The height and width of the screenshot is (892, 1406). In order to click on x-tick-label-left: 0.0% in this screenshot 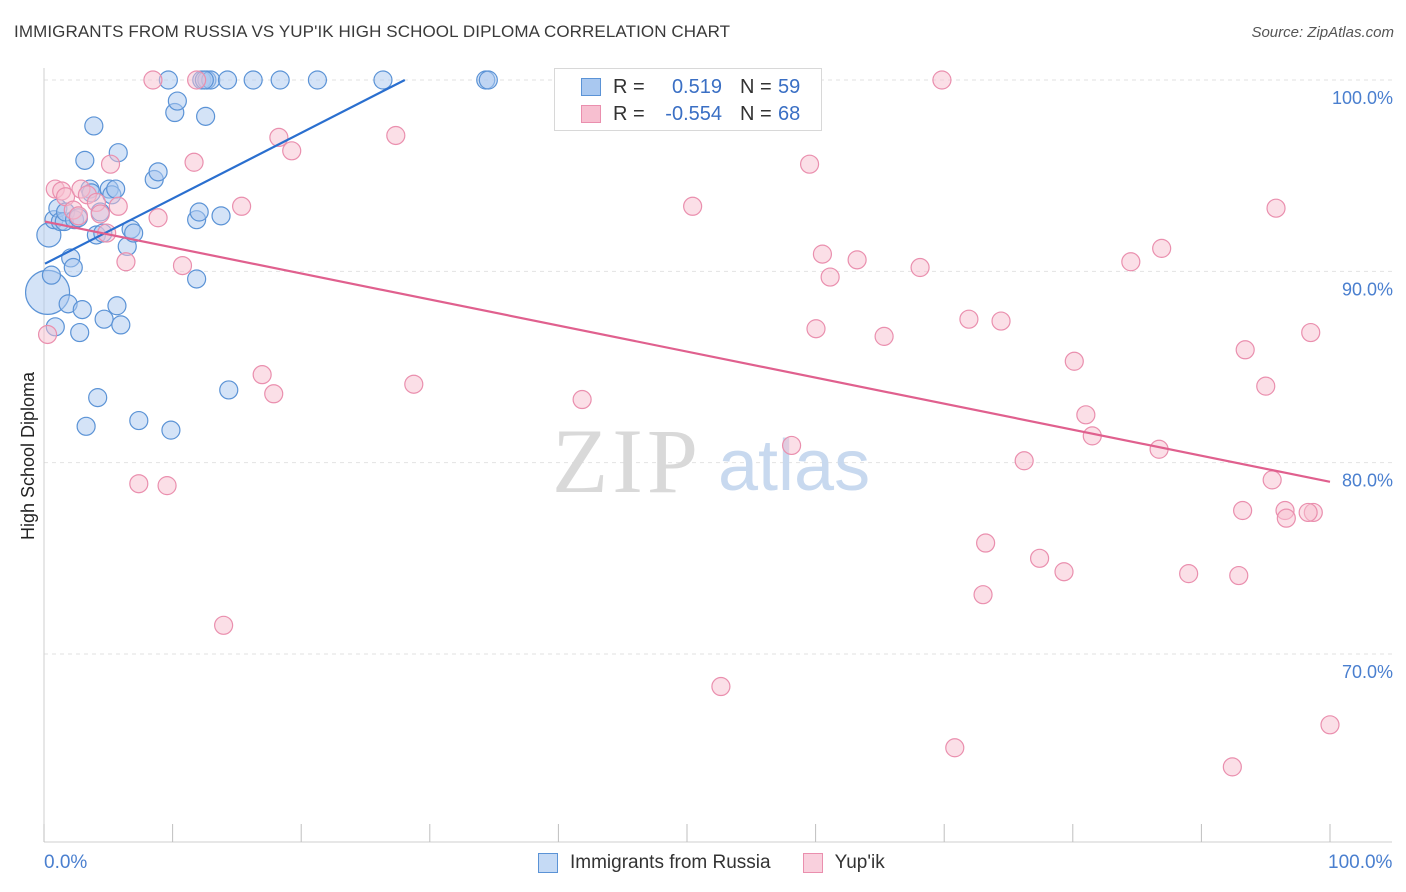, I will do `click(66, 862)`.